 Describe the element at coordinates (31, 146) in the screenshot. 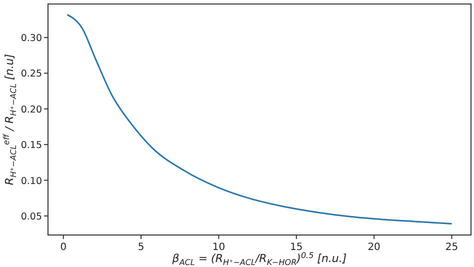

I see `y-tick-label: 0.15` at that location.